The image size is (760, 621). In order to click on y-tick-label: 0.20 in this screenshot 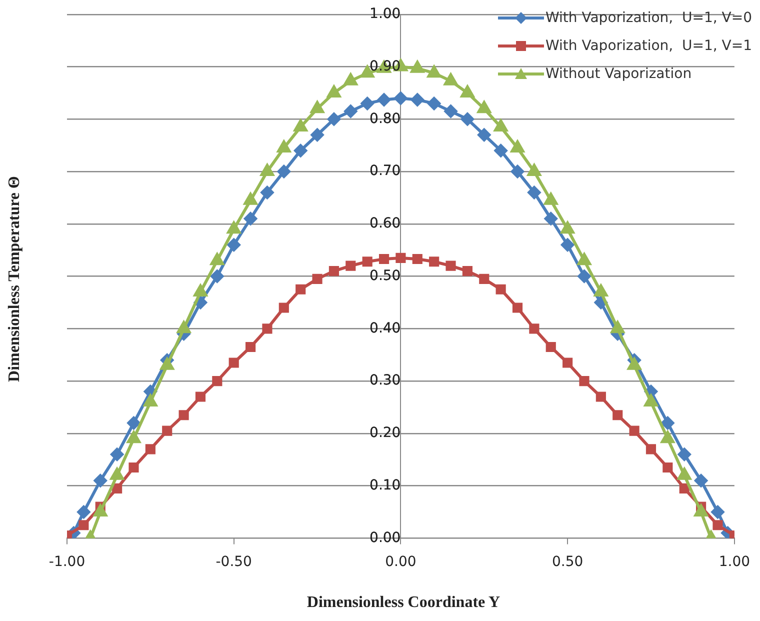, I will do `click(385, 433)`.